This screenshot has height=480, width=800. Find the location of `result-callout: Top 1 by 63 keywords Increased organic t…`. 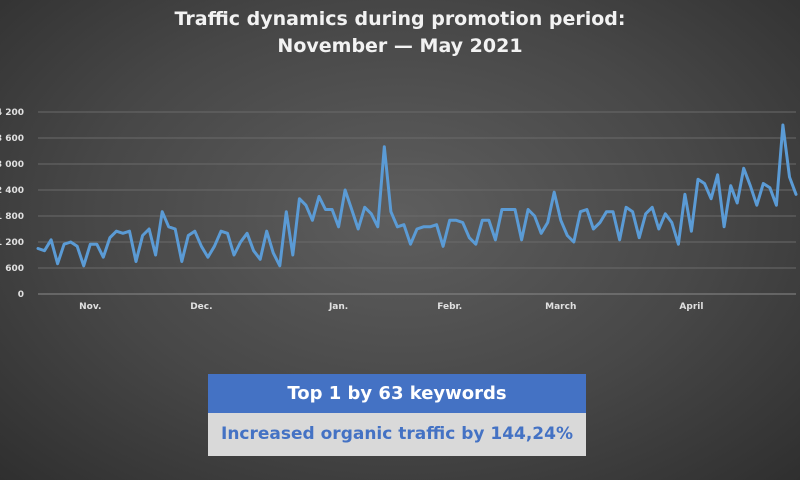

result-callout: Top 1 by 63 keywords Increased organic t… is located at coordinates (397, 415).